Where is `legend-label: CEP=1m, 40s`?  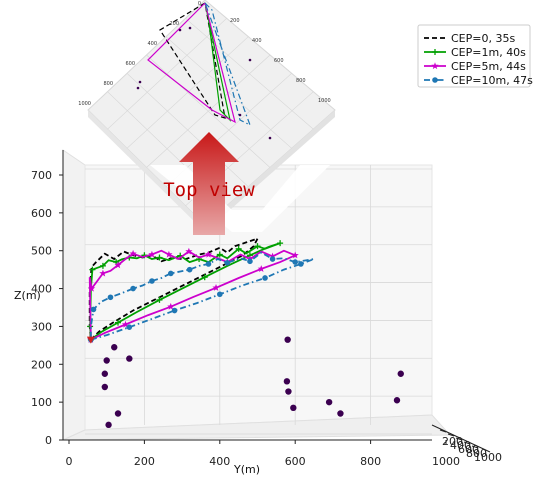 legend-label: CEP=1m, 40s is located at coordinates (488, 52).